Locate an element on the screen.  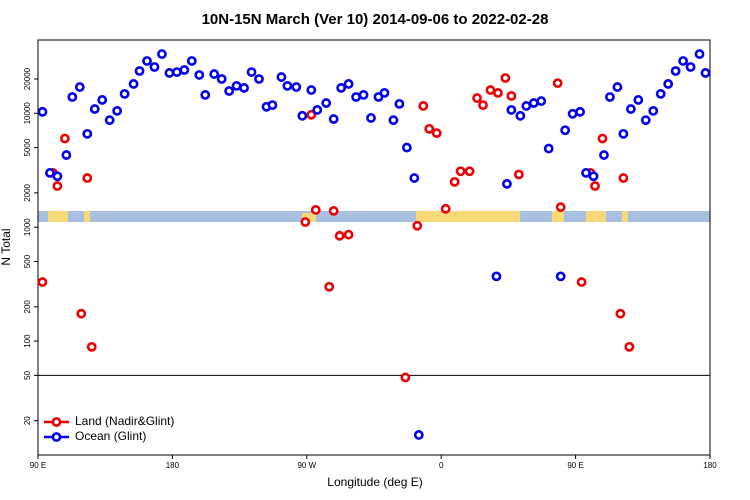
legend-label: Land (Nadir&Glint) is located at coordinates (124, 421).